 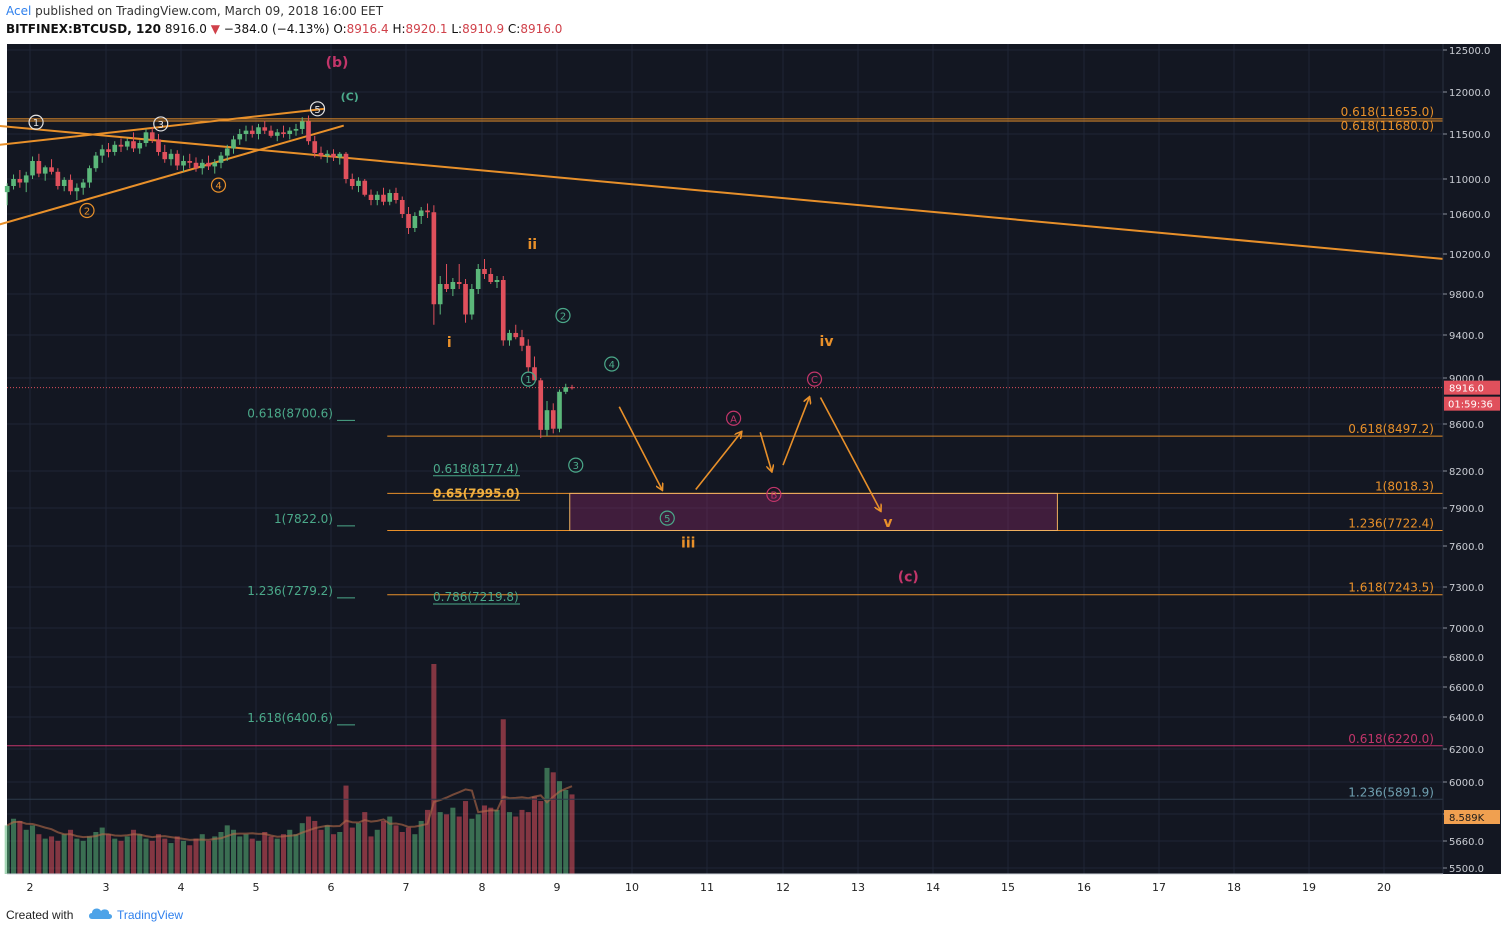 What do you see at coordinates (337, 63) in the screenshot?
I see `wave-label: (b)` at bounding box center [337, 63].